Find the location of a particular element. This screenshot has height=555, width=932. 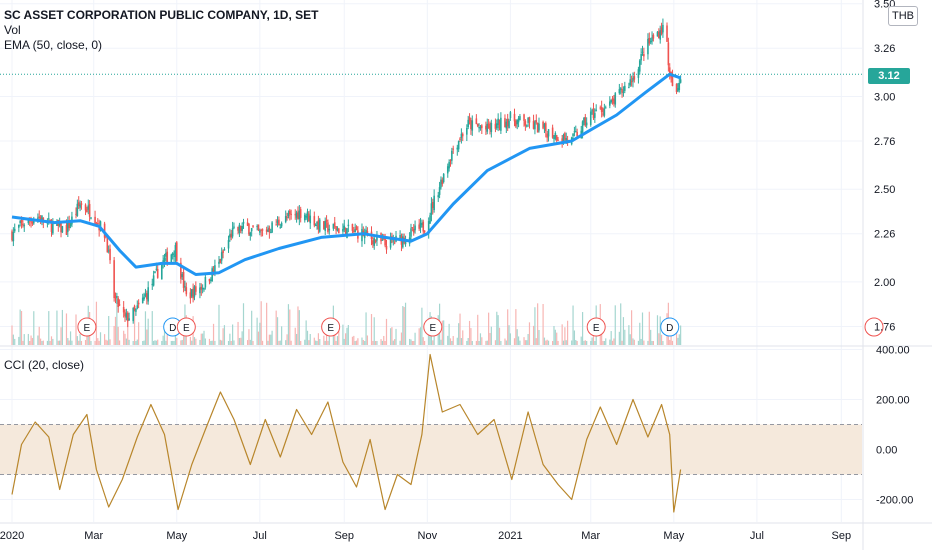

indicator-cci-label: CCI (20, close) is located at coordinates (44, 365).